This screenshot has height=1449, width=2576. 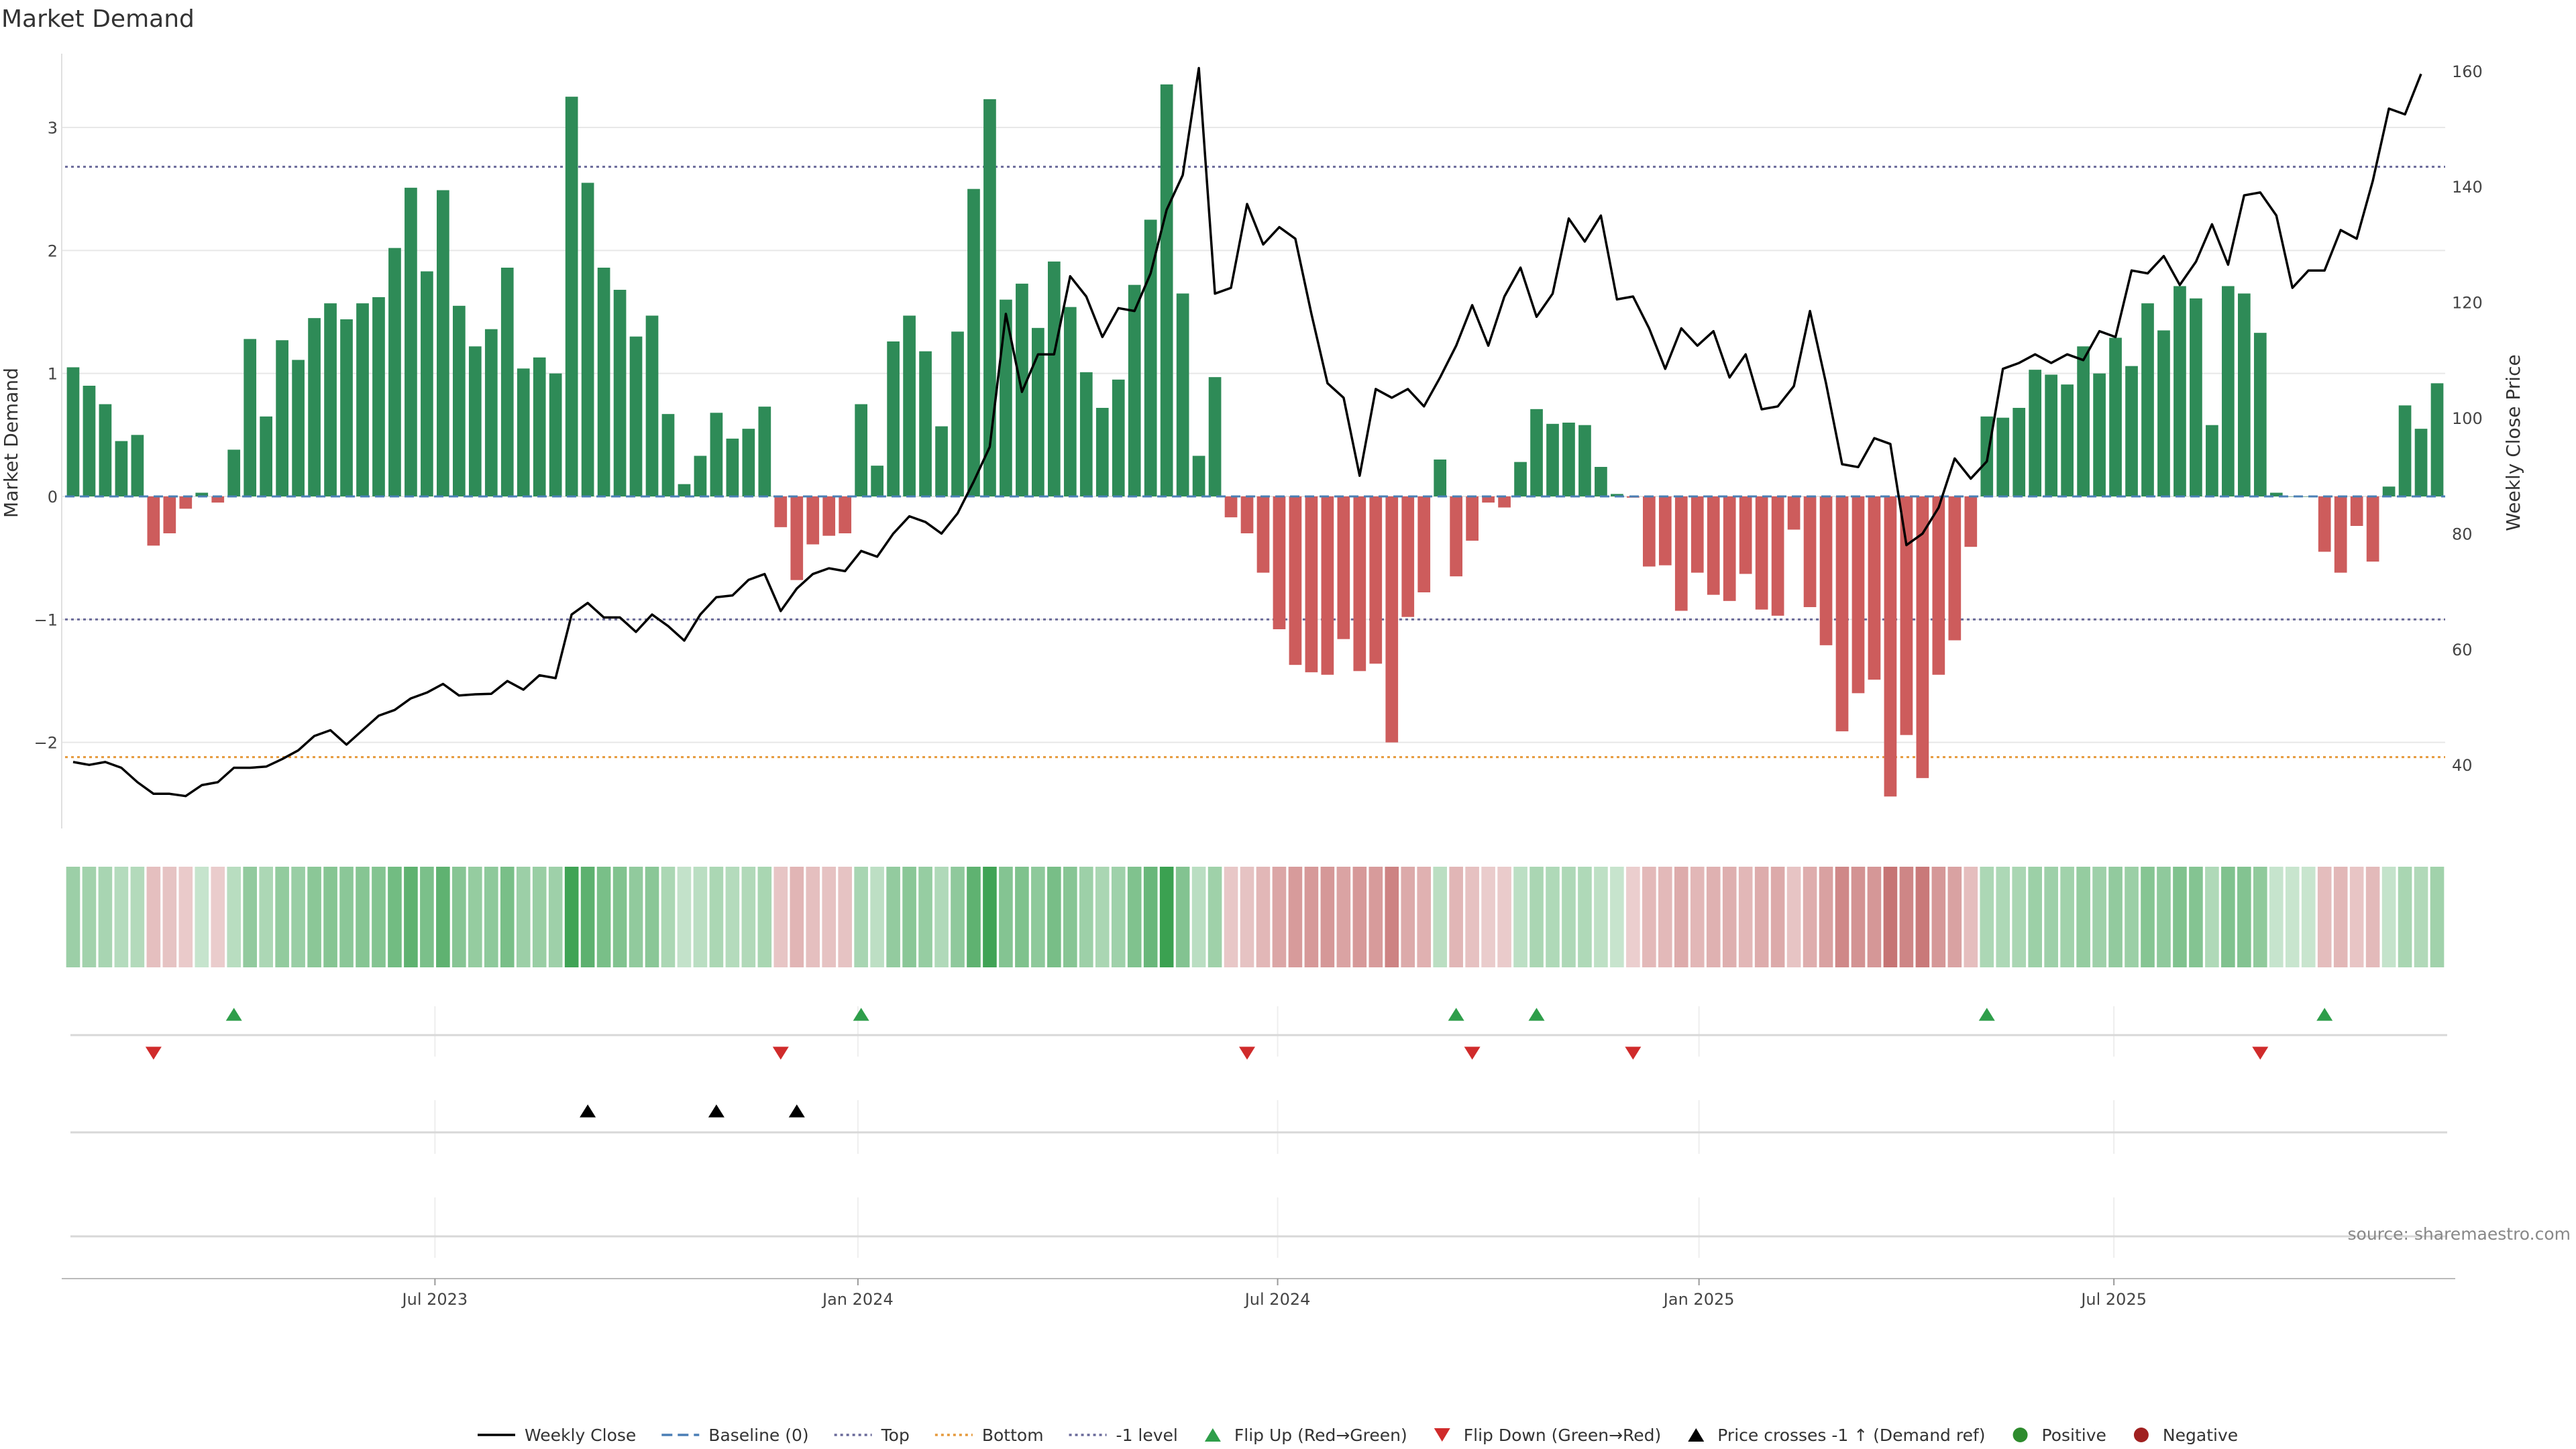 I want to click on price-cross-marker, so click(x=796, y=1111).